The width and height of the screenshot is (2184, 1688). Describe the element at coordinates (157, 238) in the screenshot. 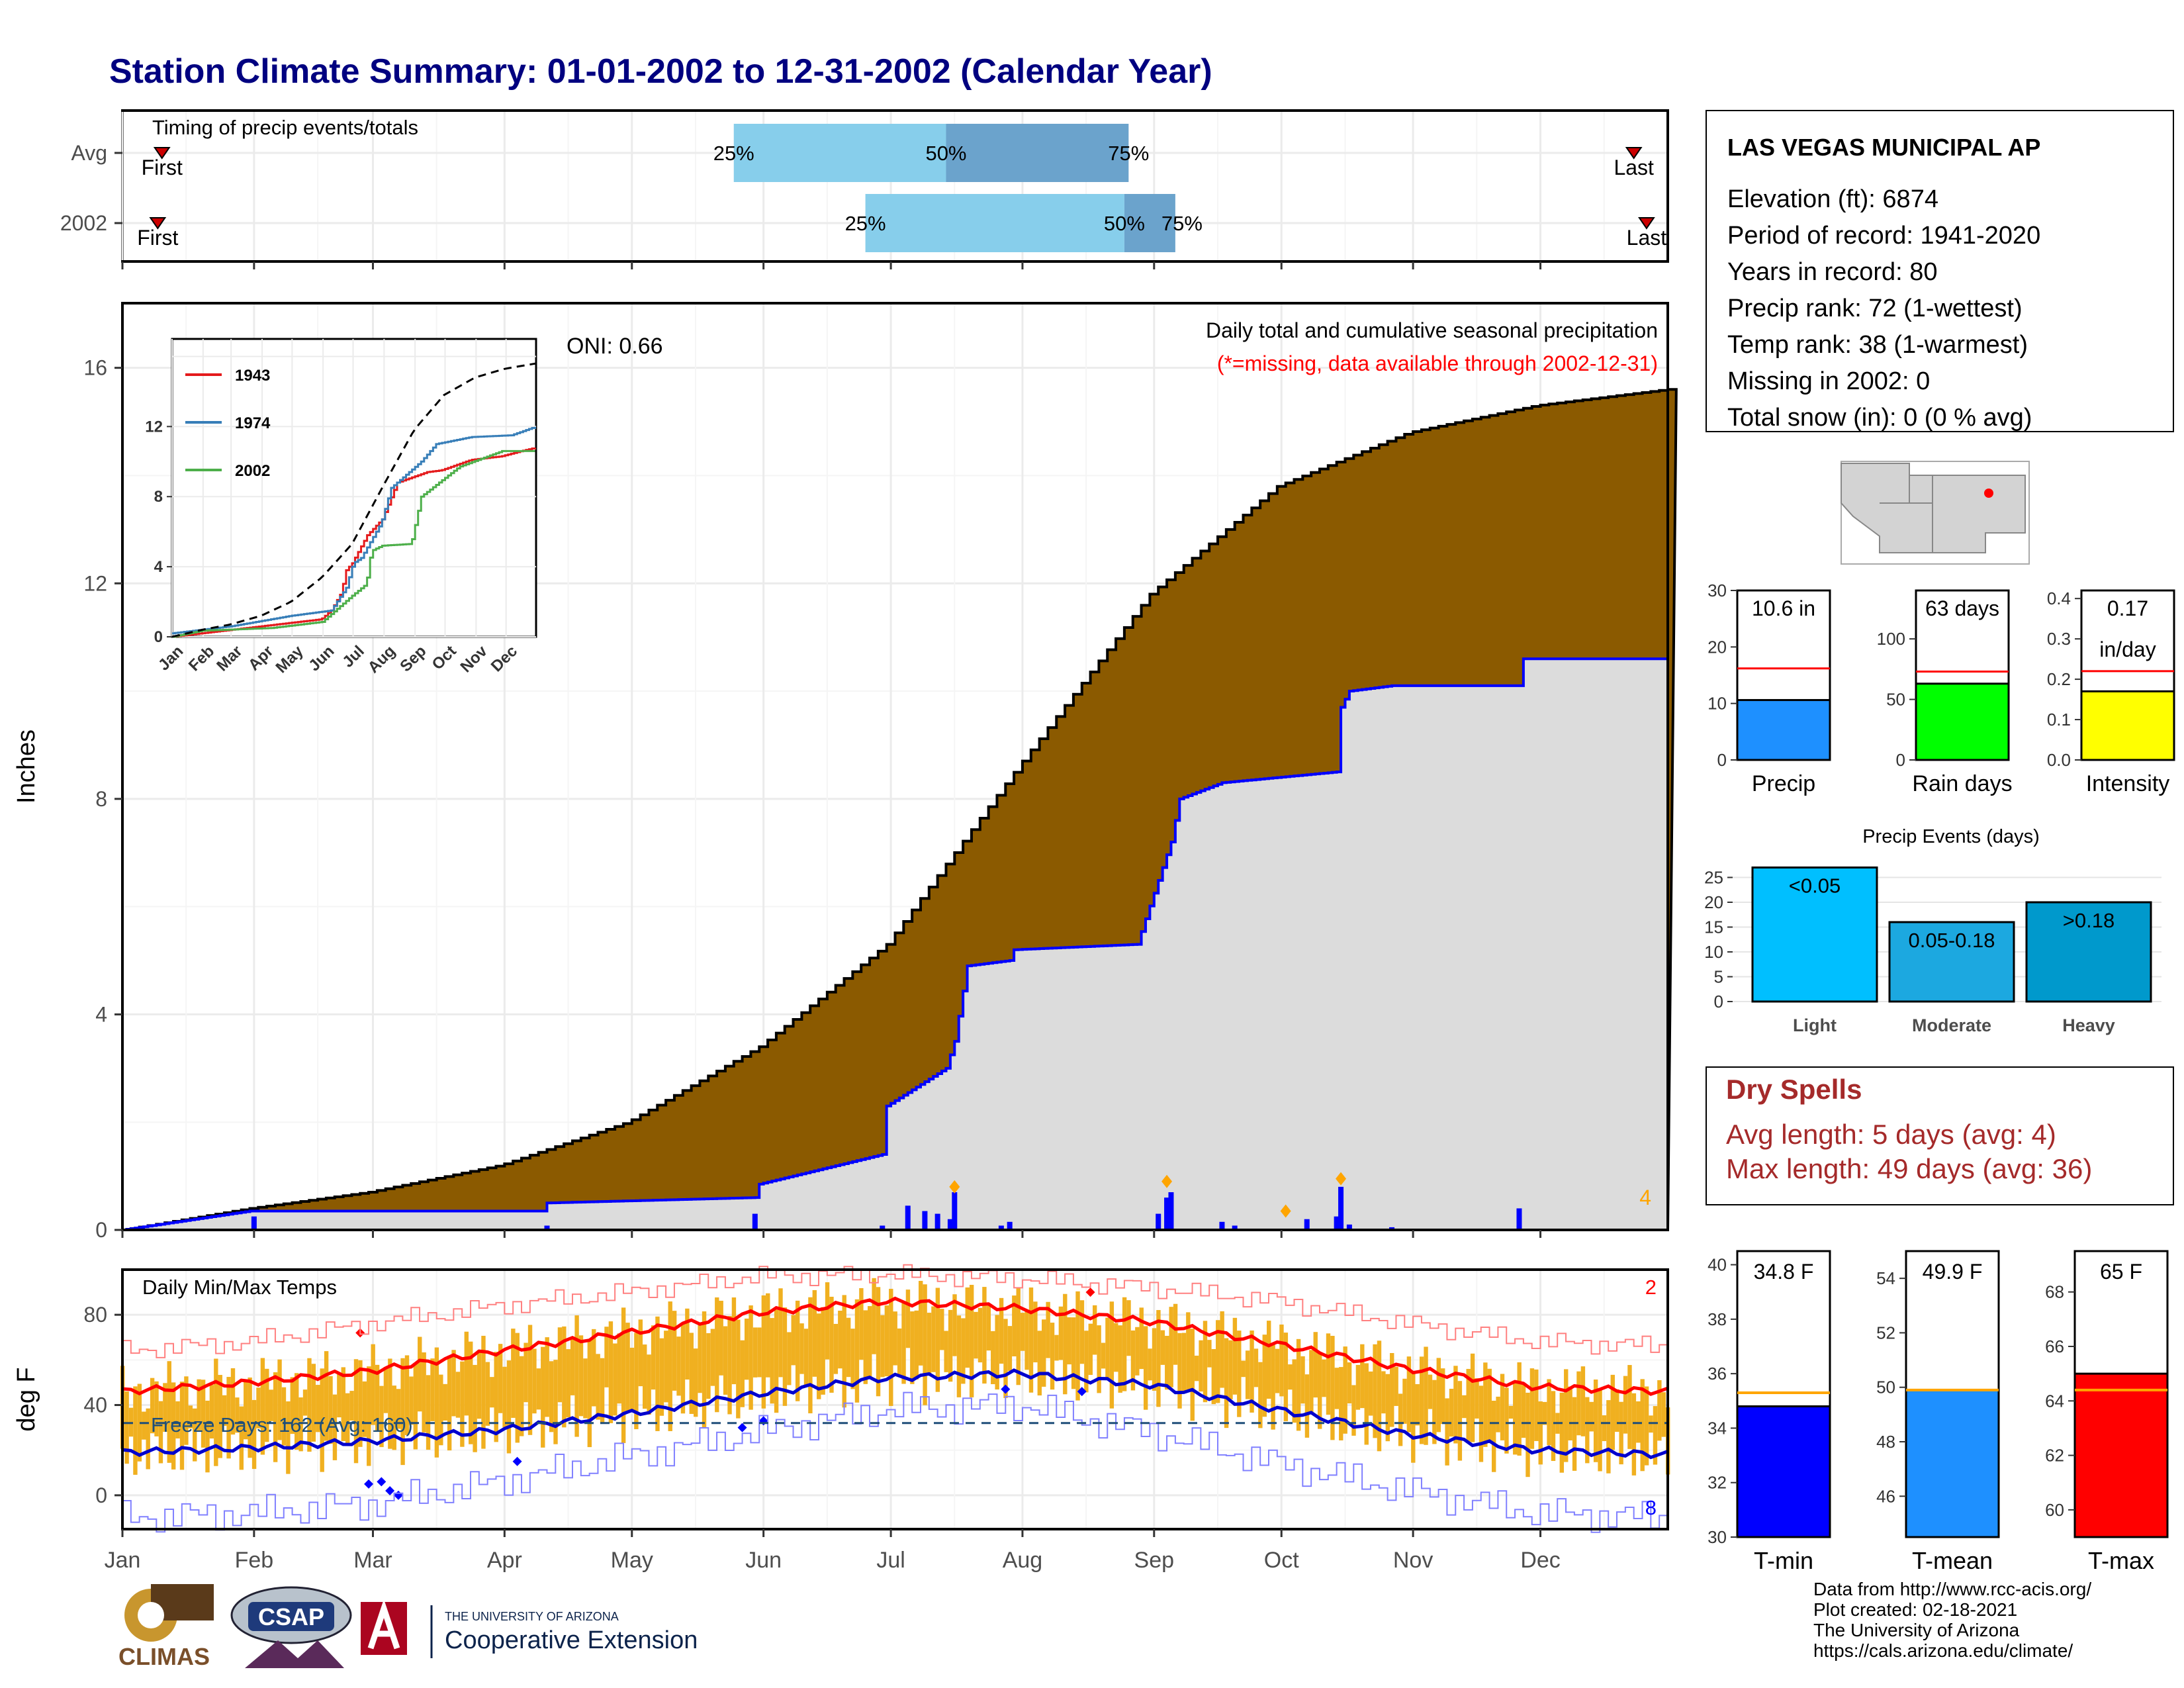

I see `timing-first-label: First` at that location.